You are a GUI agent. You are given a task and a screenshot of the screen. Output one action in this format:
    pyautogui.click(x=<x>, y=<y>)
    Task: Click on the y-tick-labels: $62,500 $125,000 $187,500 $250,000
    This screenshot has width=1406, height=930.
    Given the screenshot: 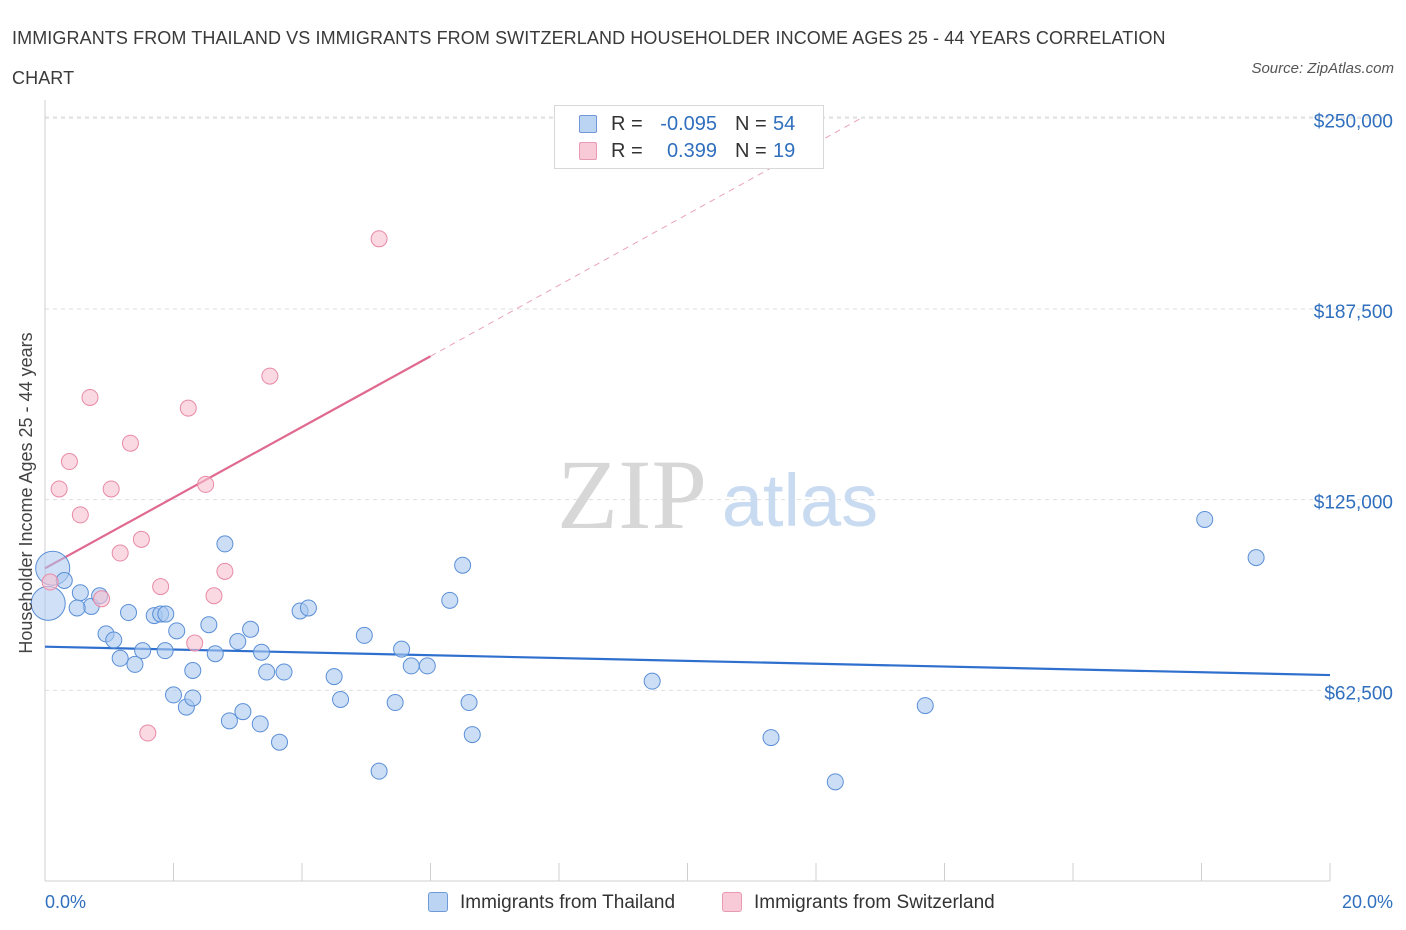 What is the action you would take?
    pyautogui.click(x=1353, y=407)
    